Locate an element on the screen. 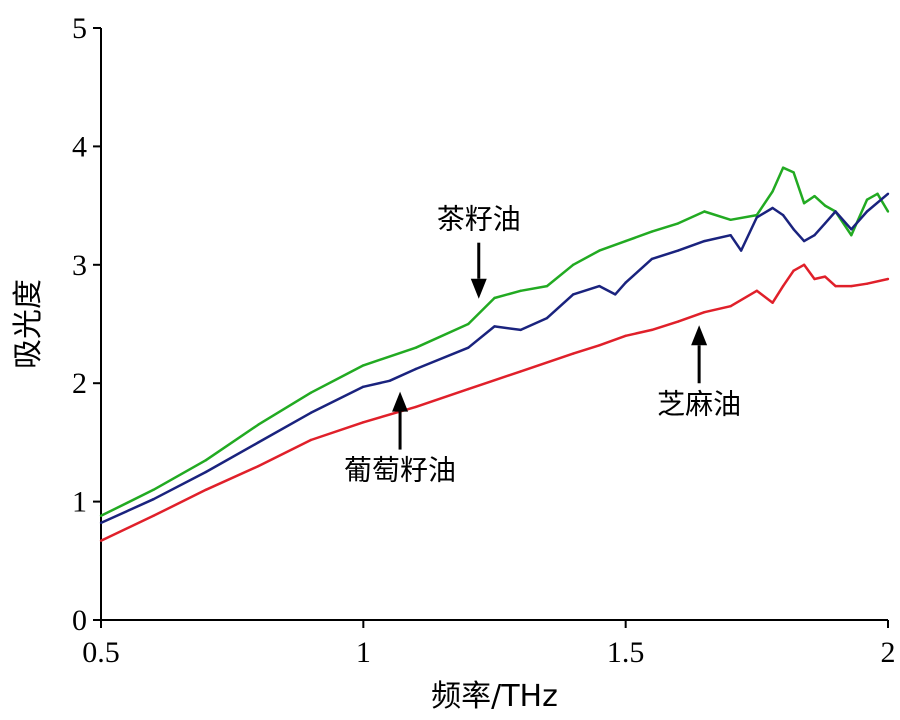 This screenshot has height=720, width=900. y-tick-label: 1 is located at coordinates (79, 502).